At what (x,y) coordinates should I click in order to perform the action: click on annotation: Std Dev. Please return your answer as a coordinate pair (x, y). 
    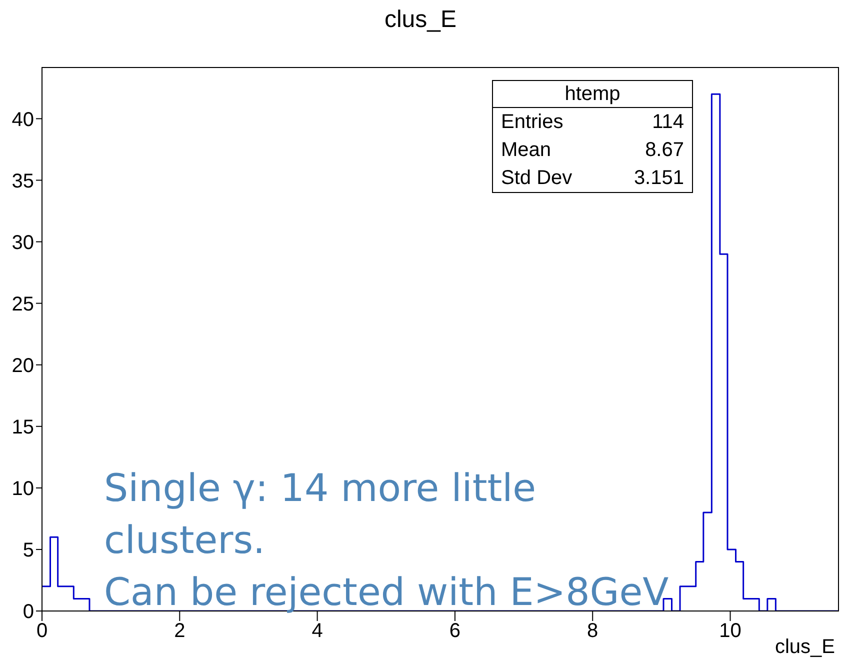
    Looking at the image, I should click on (536, 178).